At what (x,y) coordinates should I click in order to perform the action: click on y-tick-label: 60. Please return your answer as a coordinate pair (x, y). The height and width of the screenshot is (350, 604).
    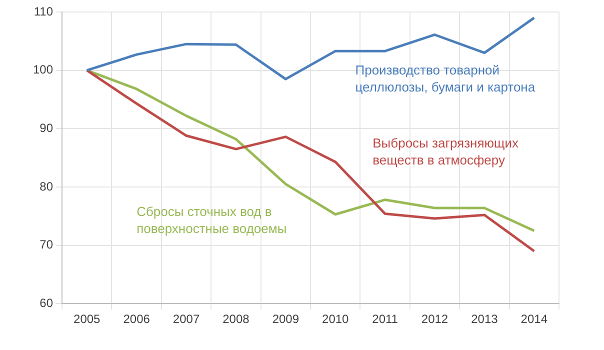
    Looking at the image, I should click on (47, 303).